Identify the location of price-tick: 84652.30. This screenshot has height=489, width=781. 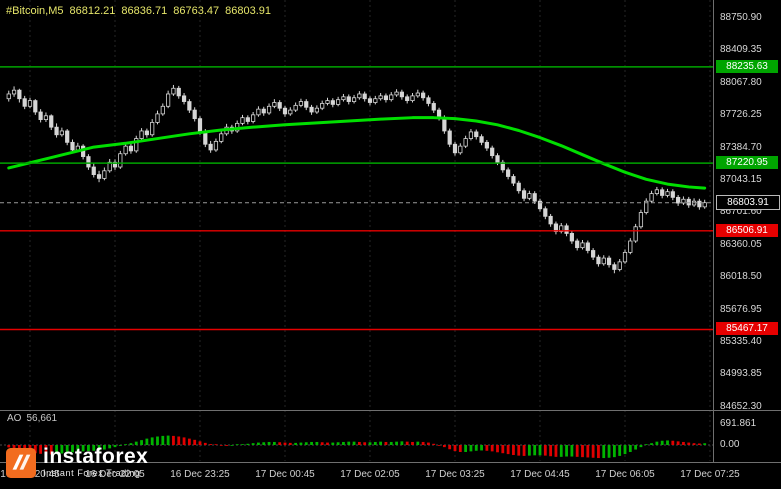
(741, 406).